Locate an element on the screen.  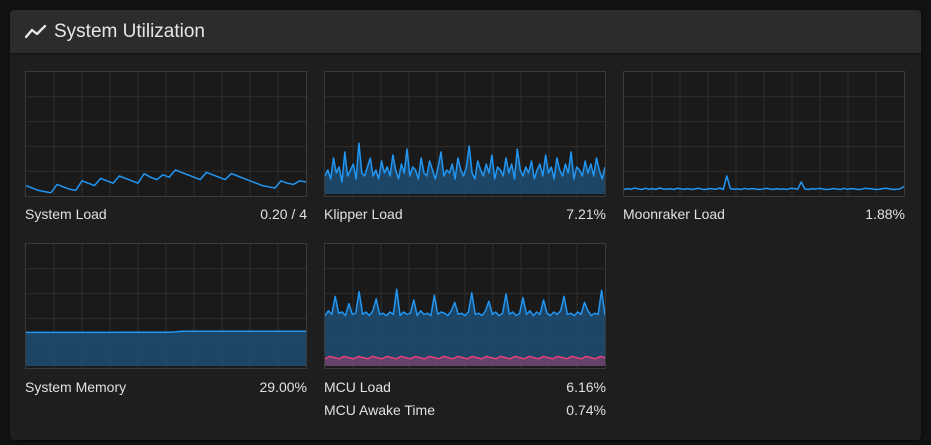
system-memory-area is located at coordinates (166, 348).